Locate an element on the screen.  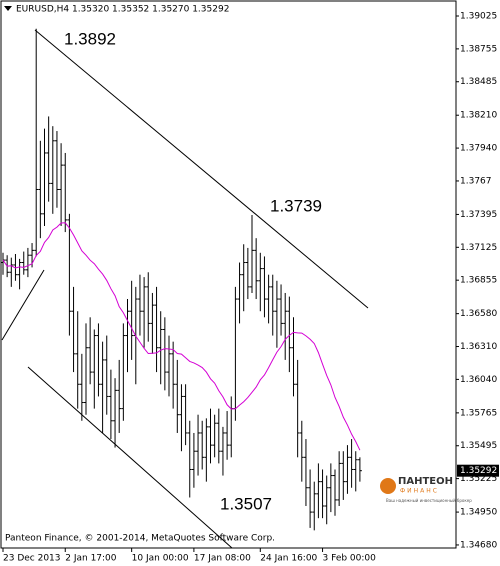
y-tick-label: 1.38755 is located at coordinates (478, 49).